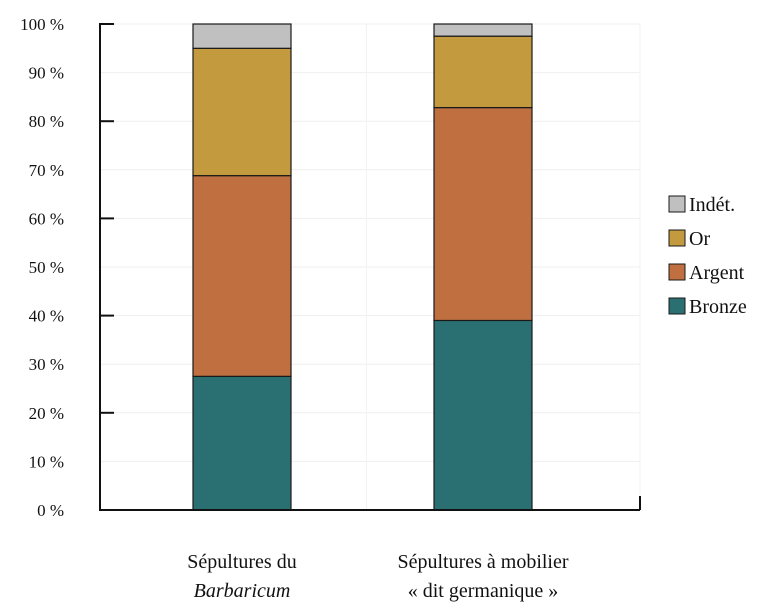 This screenshot has height=606, width=766. I want to click on legend-label: Indét., so click(712, 205).